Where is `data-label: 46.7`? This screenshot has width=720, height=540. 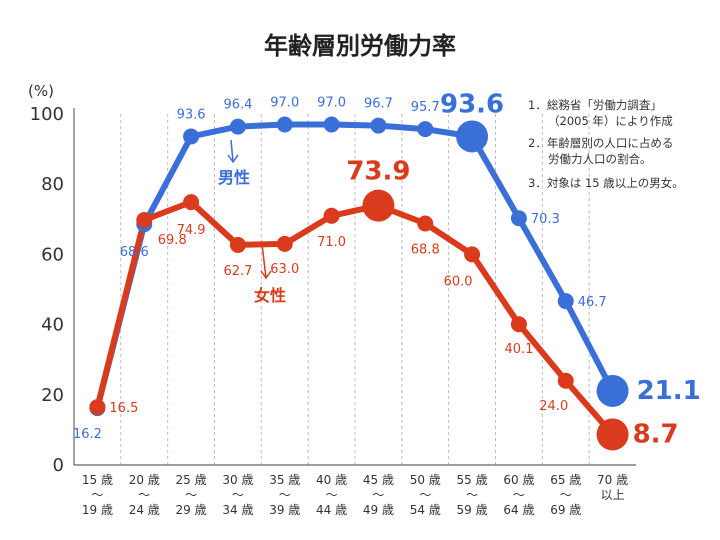 data-label: 46.7 is located at coordinates (592, 302).